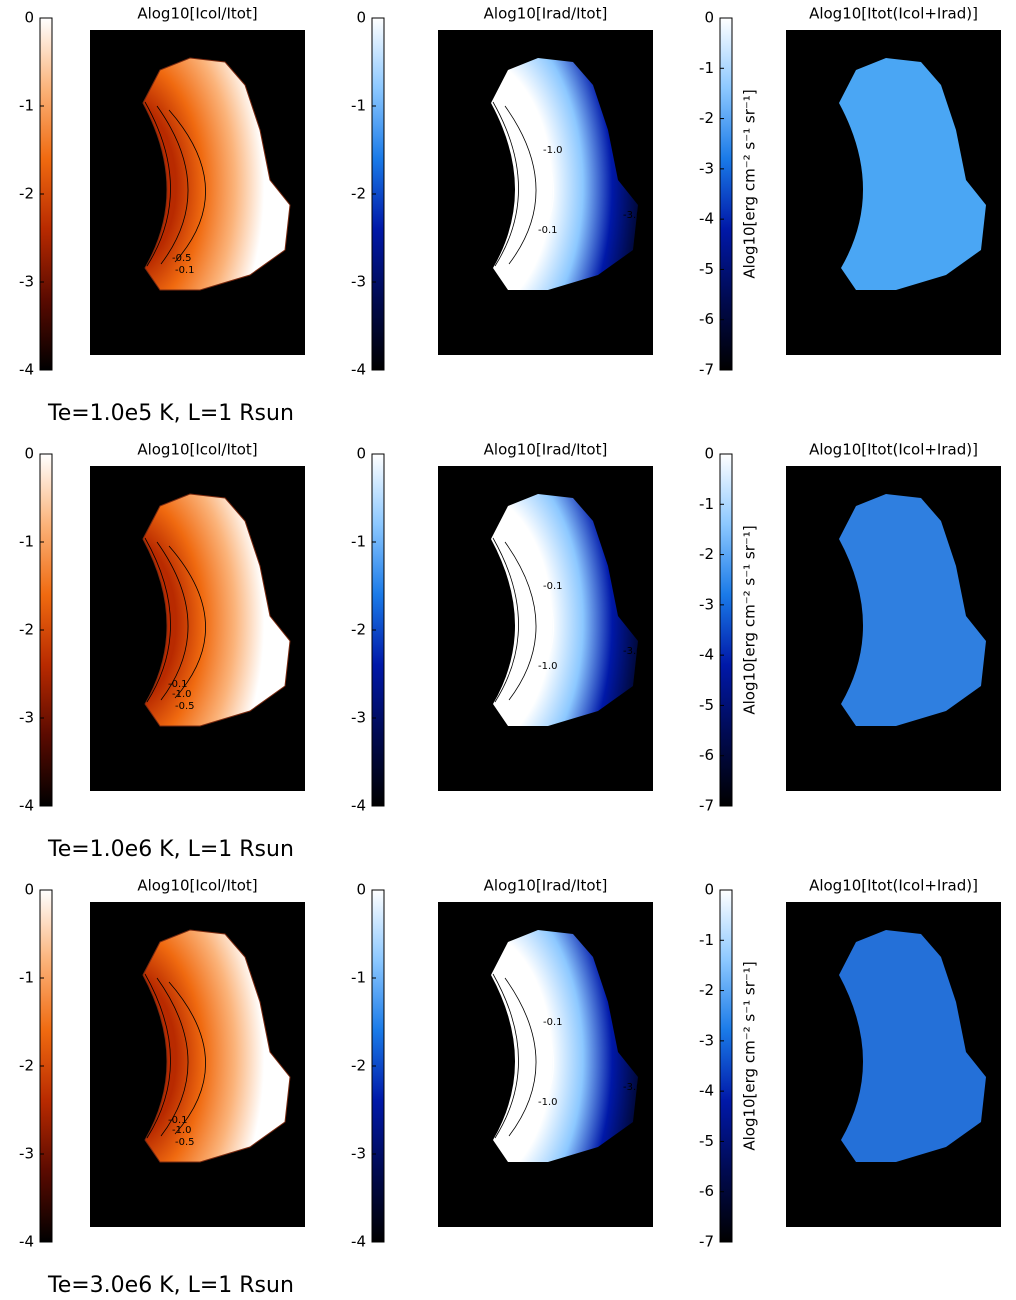 This screenshot has width=1016, height=1300. I want to click on row-caption: Te=3.0e6 K, L=1 Rsun, so click(170, 1285).